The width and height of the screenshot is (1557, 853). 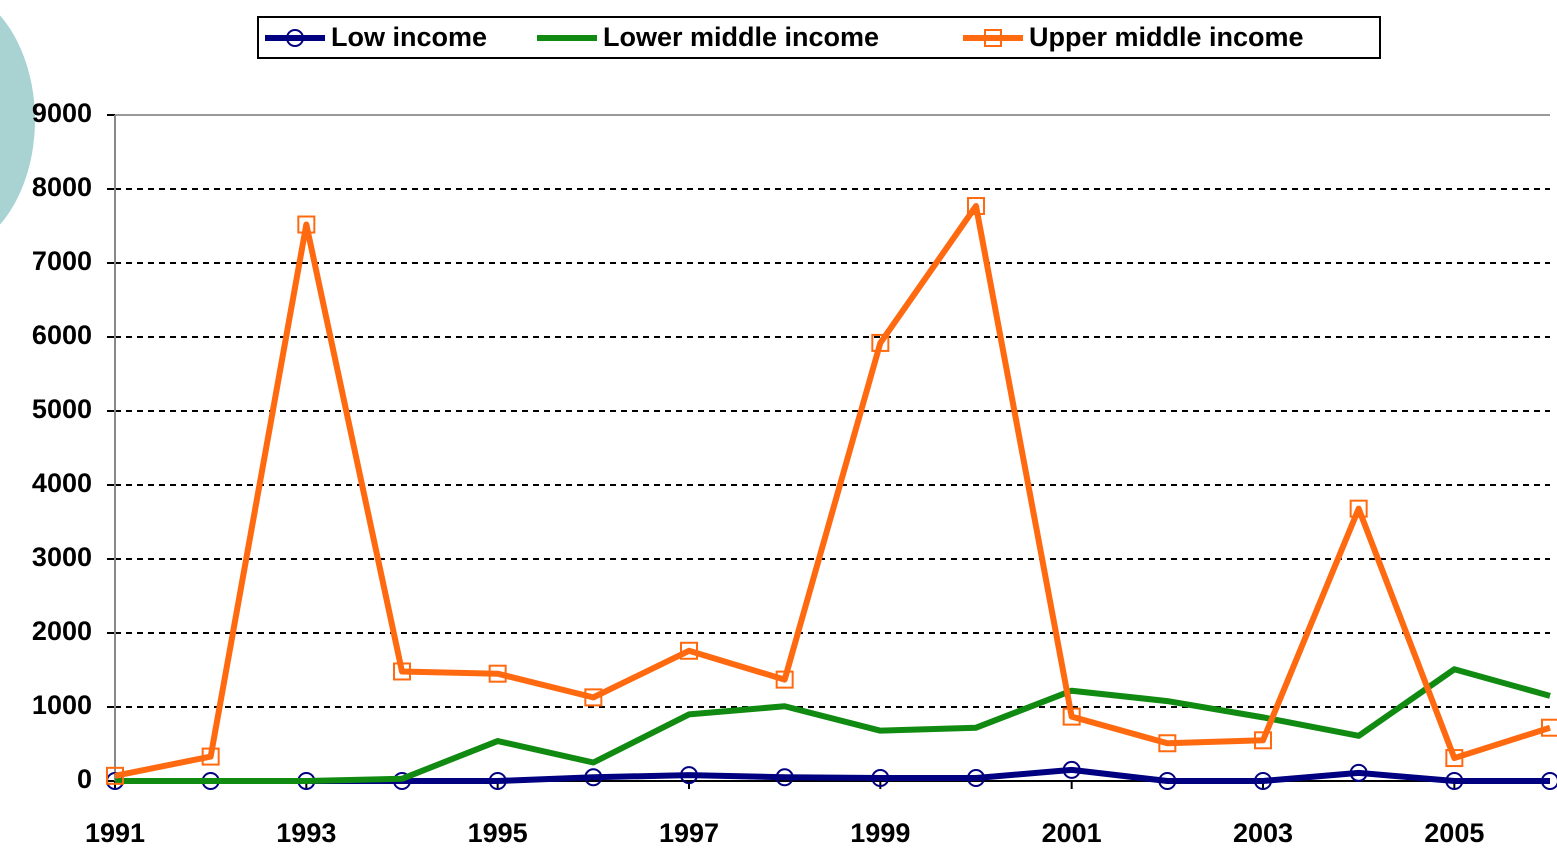 I want to click on legend-box, so click(x=819, y=37).